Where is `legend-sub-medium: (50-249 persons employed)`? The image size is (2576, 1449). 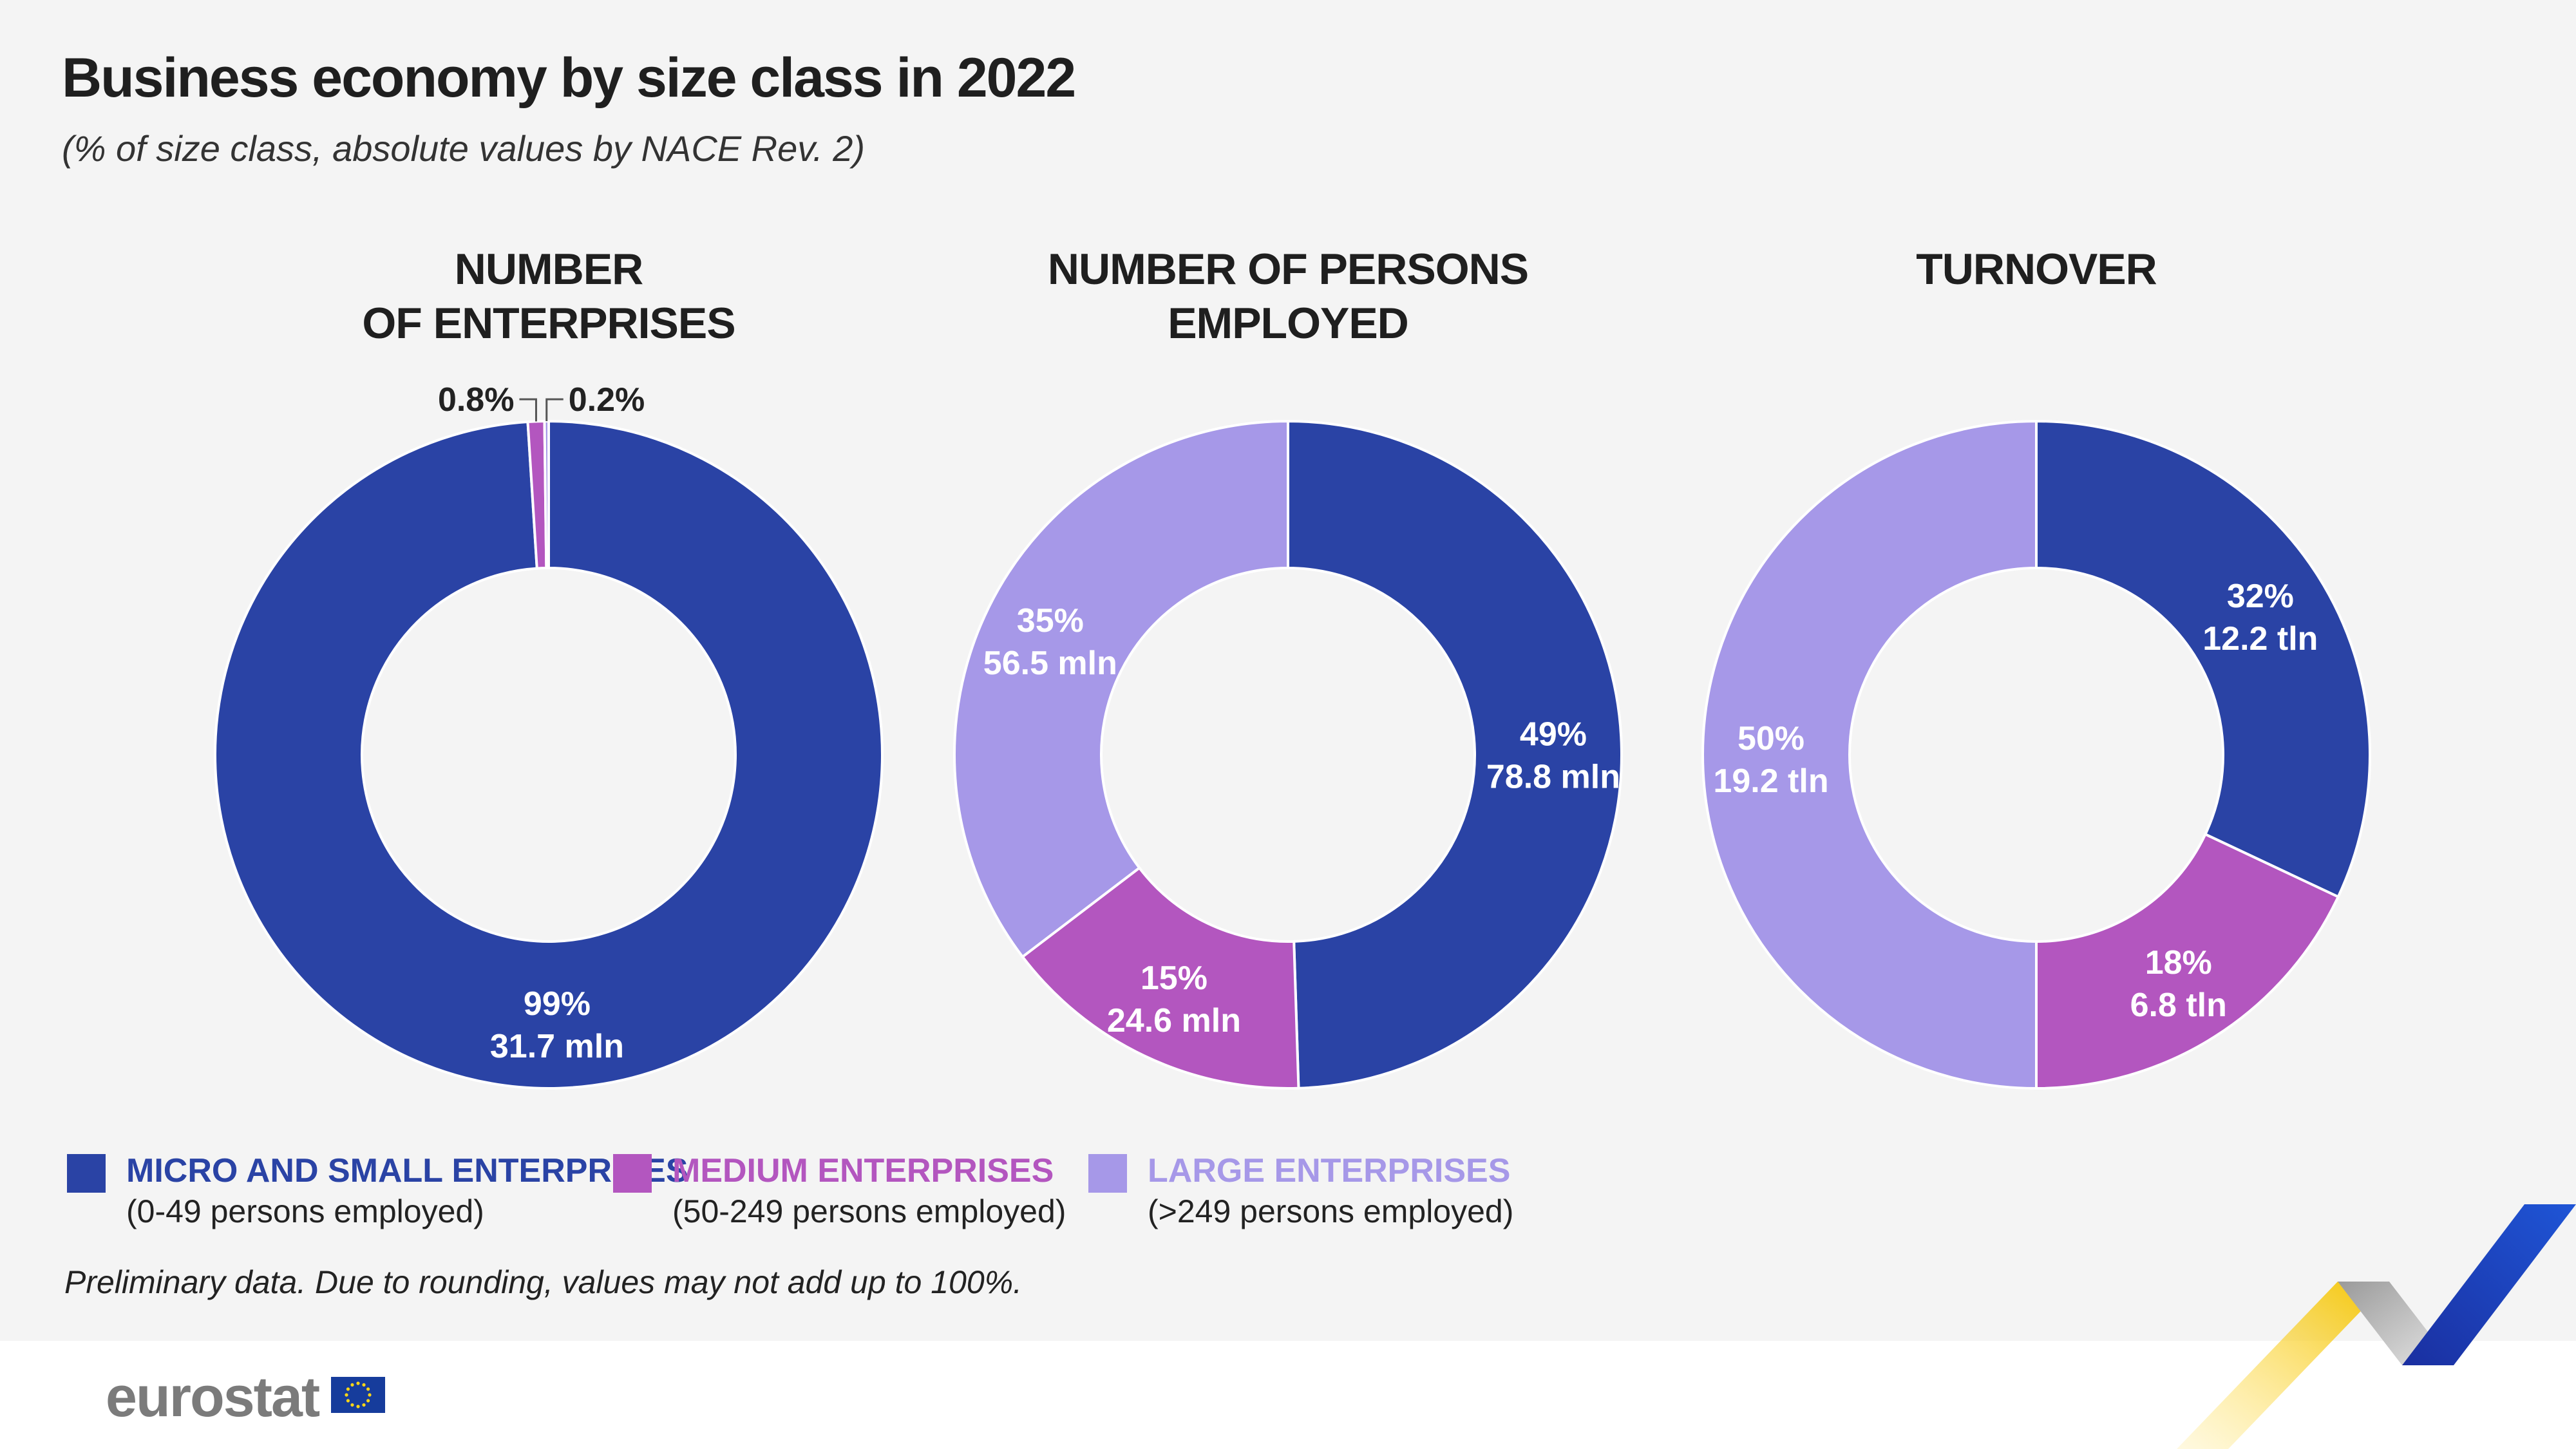 legend-sub-medium: (50-249 persons employed) is located at coordinates (869, 1211).